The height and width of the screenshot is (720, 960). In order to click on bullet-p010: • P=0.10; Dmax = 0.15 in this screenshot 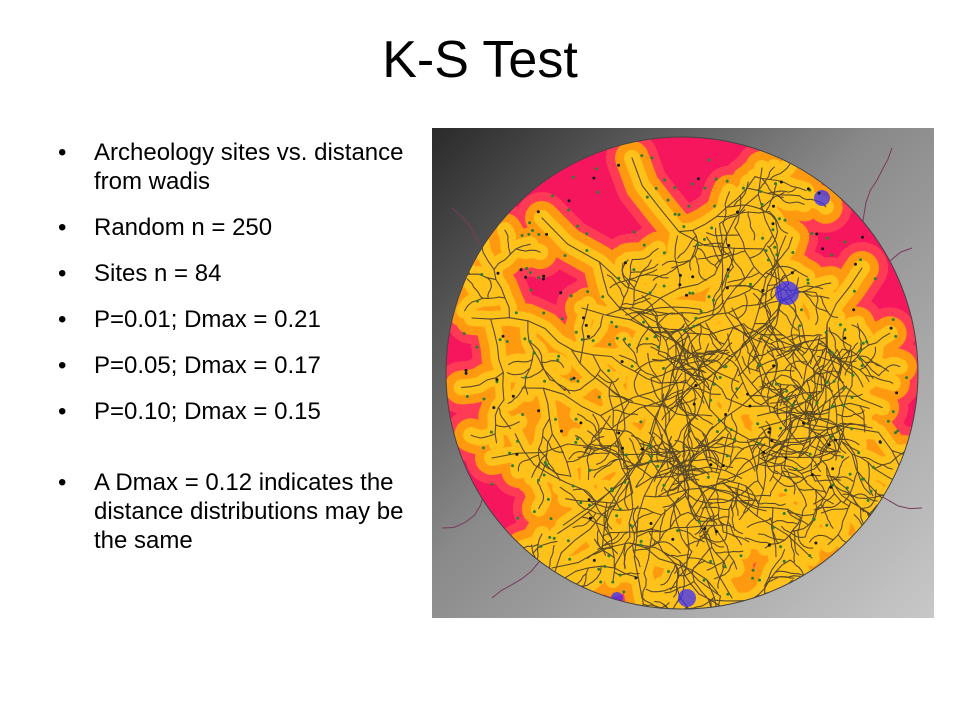, I will do `click(238, 411)`.